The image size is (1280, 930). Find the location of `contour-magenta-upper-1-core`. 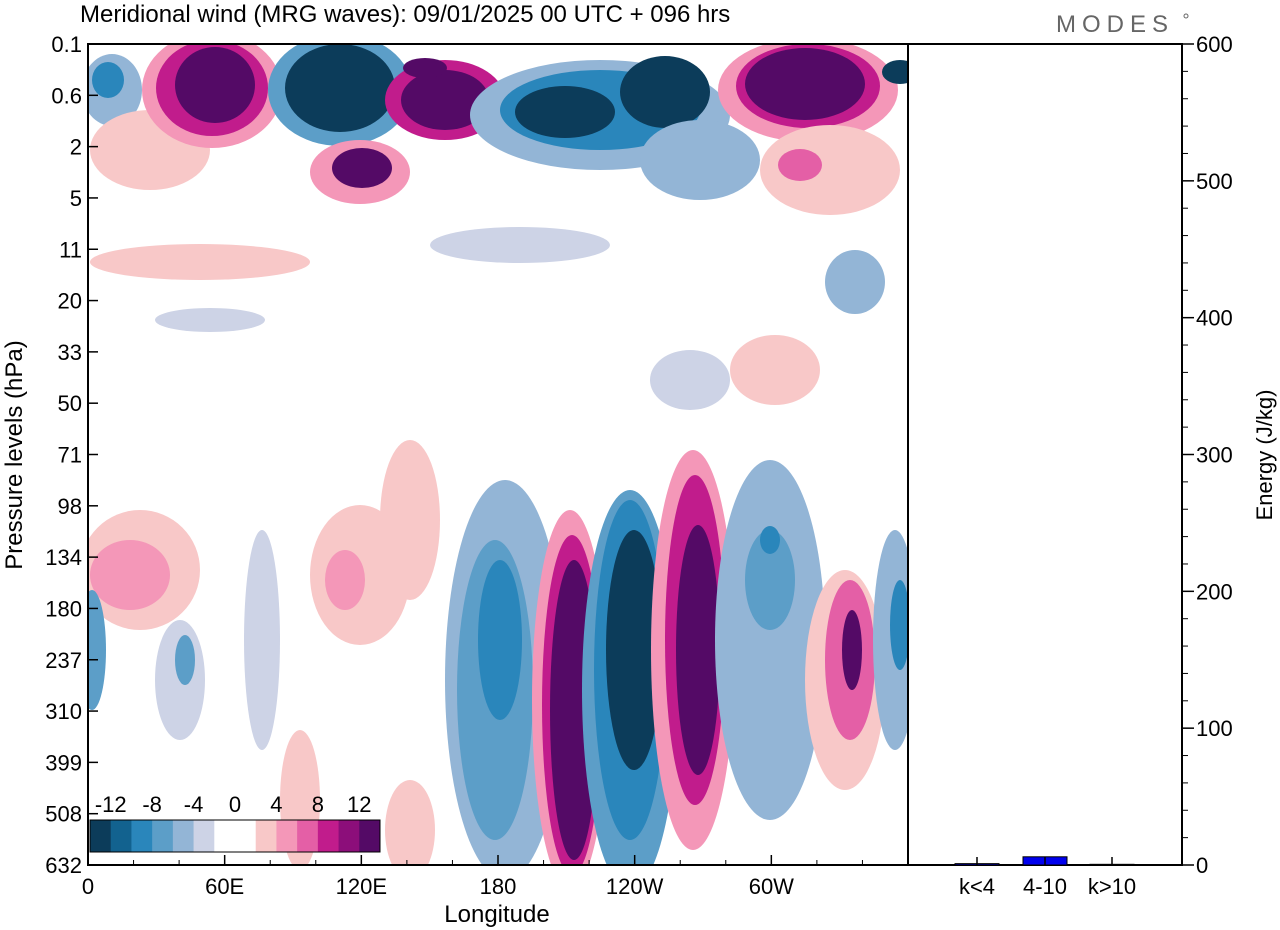

contour-magenta-upper-1-core is located at coordinates (215, 85).